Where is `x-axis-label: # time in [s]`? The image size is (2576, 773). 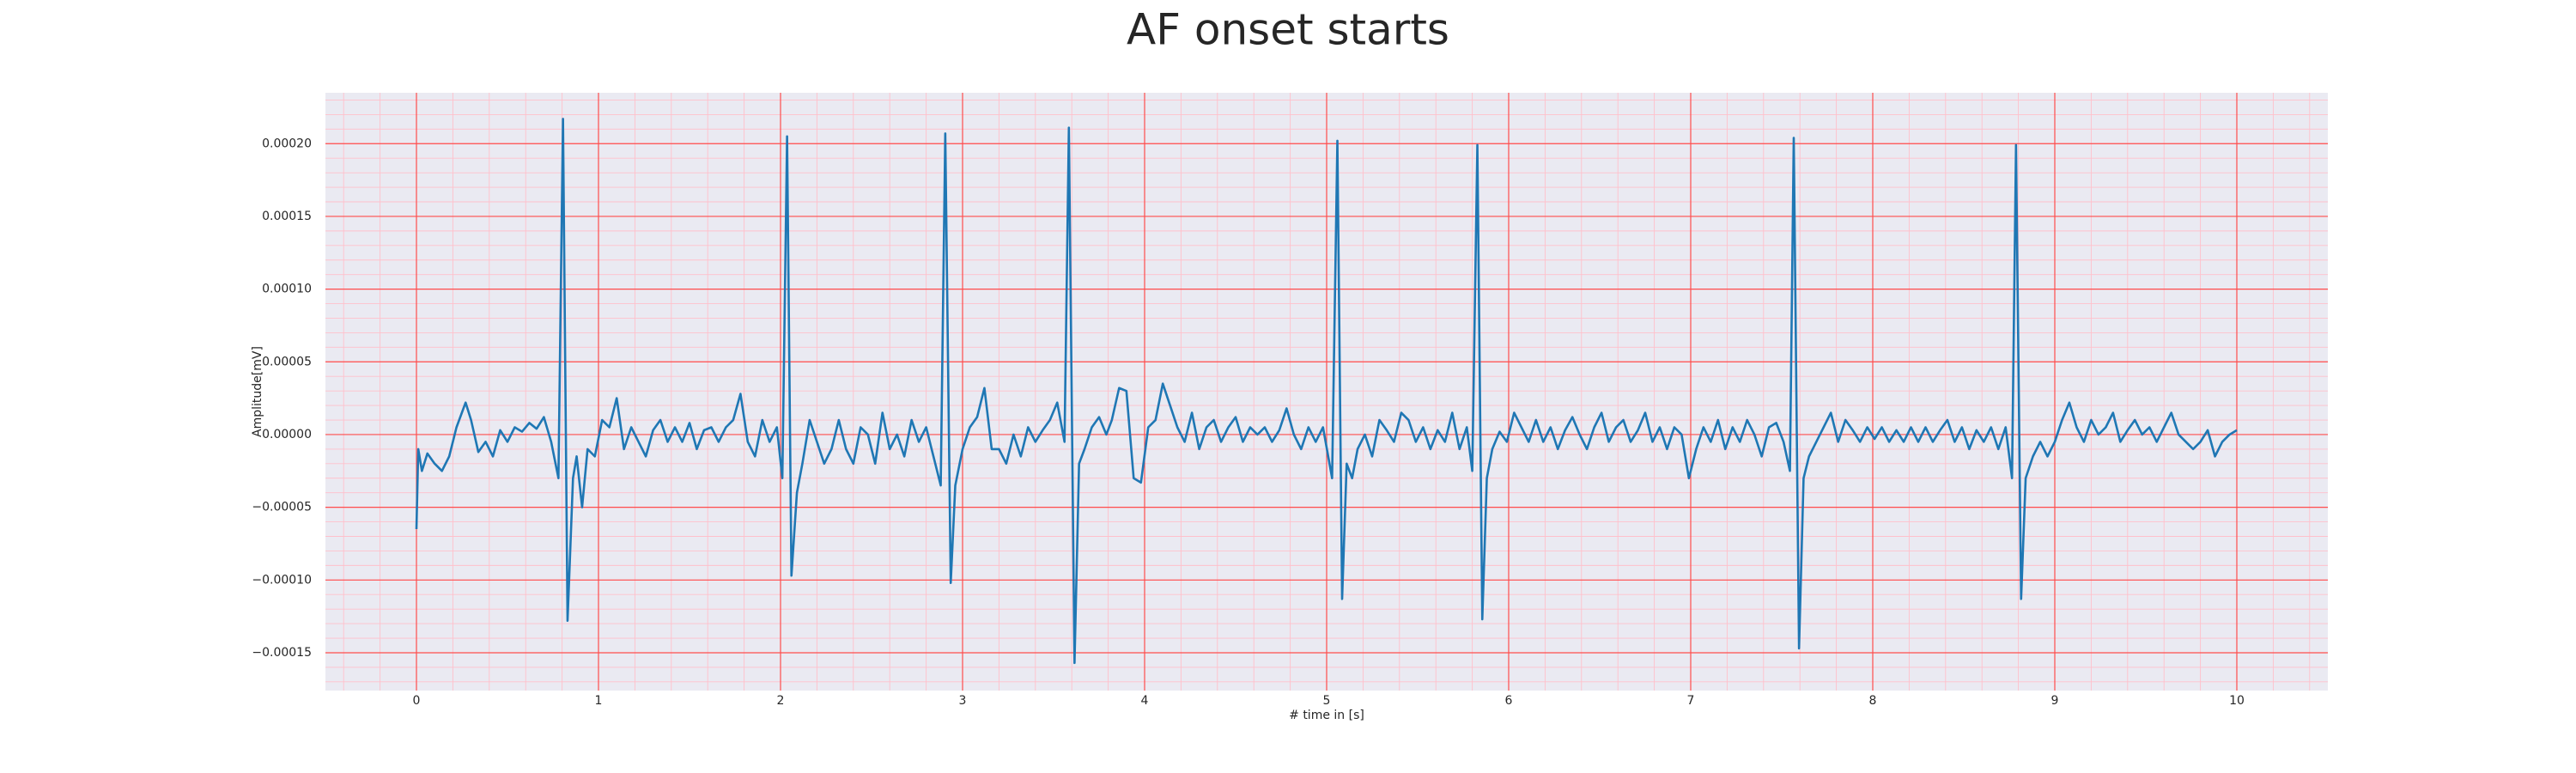
x-axis-label: # time in [s] is located at coordinates (1327, 715).